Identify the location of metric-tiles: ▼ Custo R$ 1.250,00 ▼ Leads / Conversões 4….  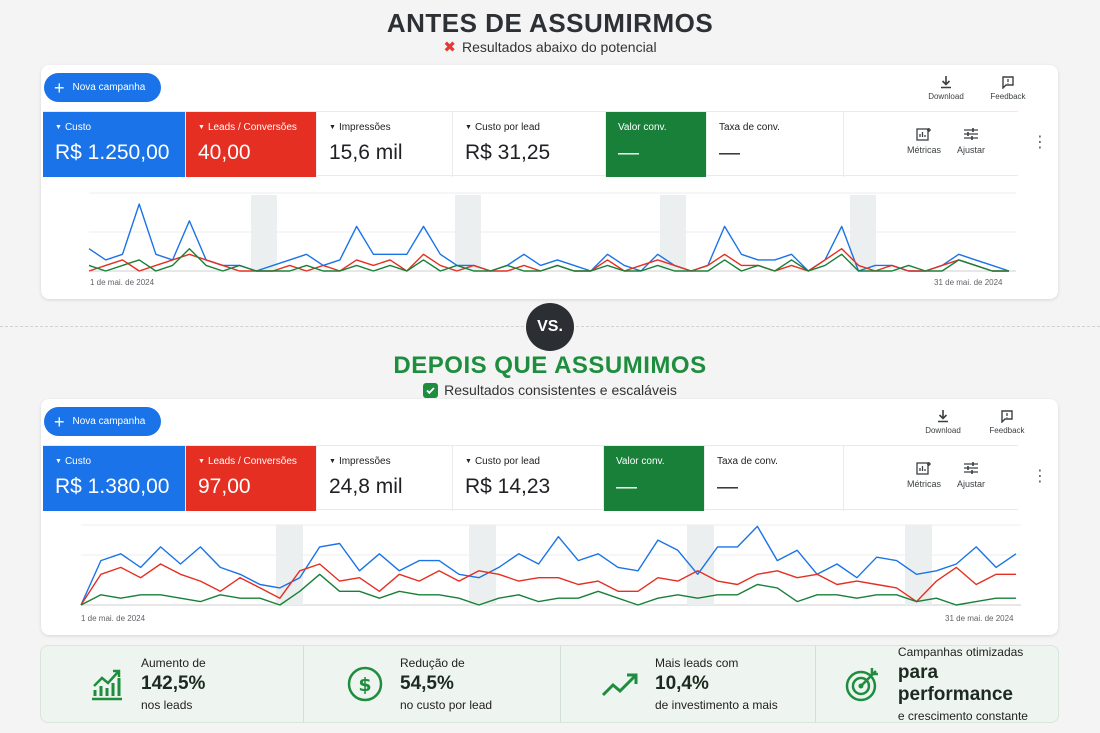
(530, 144).